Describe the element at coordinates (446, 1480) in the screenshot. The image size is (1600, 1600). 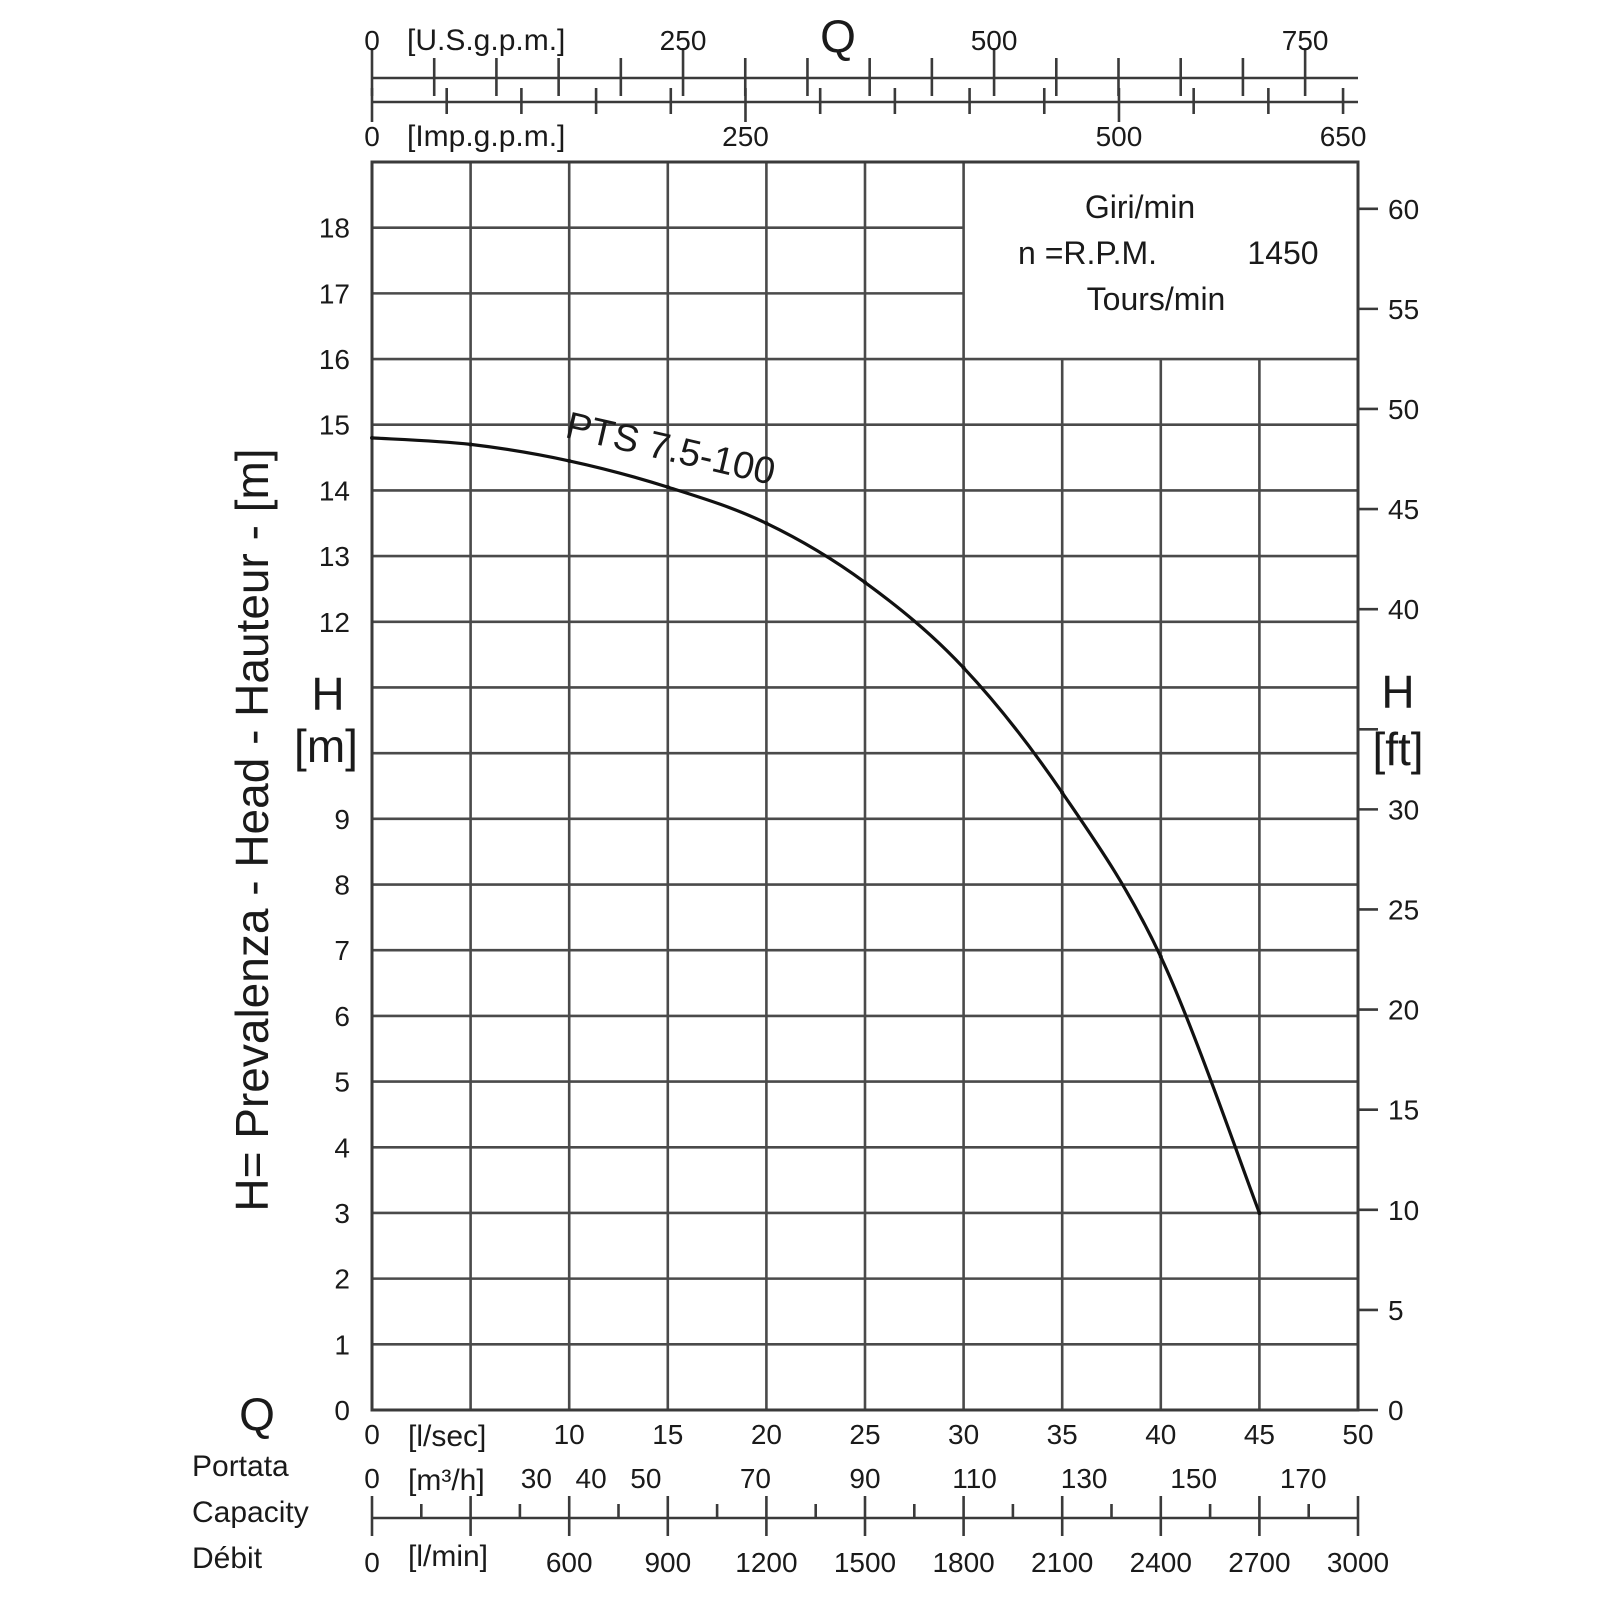
I see `m3h-unit: [m³/h]` at that location.